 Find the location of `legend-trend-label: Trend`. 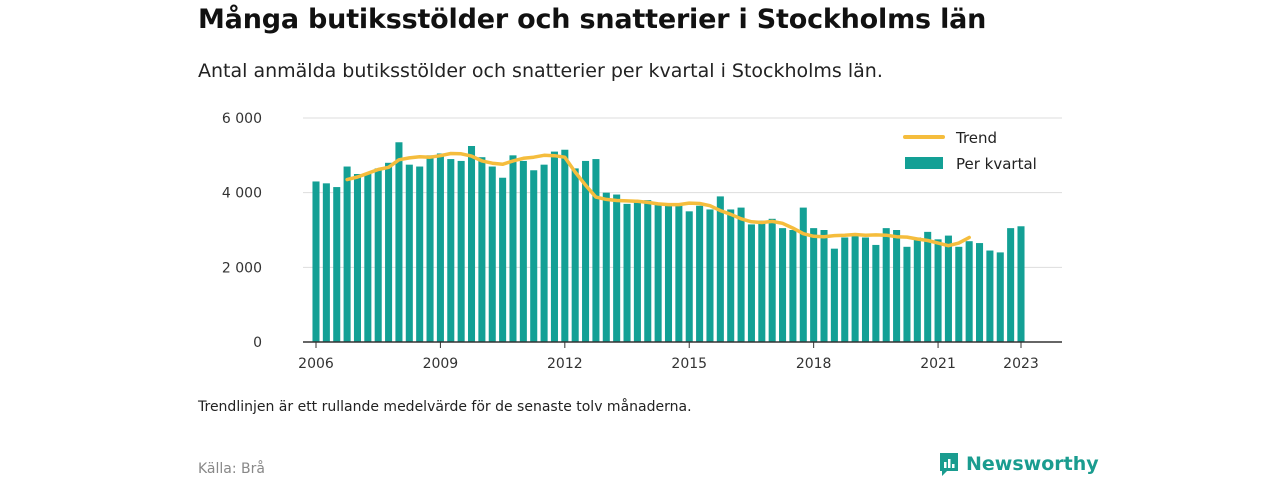

legend-trend-label: Trend is located at coordinates (976, 138).